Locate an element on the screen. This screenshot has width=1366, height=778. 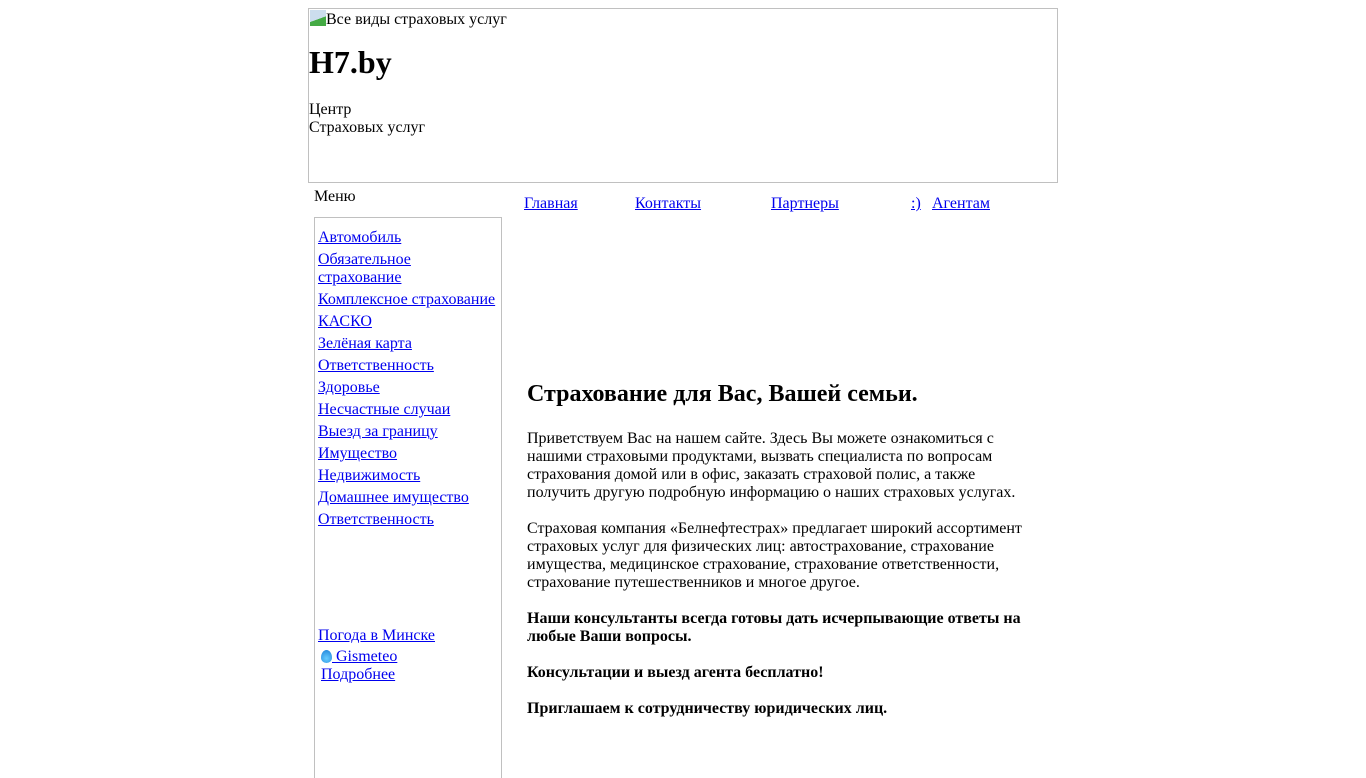
sidebar-item-green-card: Зелёная карта is located at coordinates (365, 343).